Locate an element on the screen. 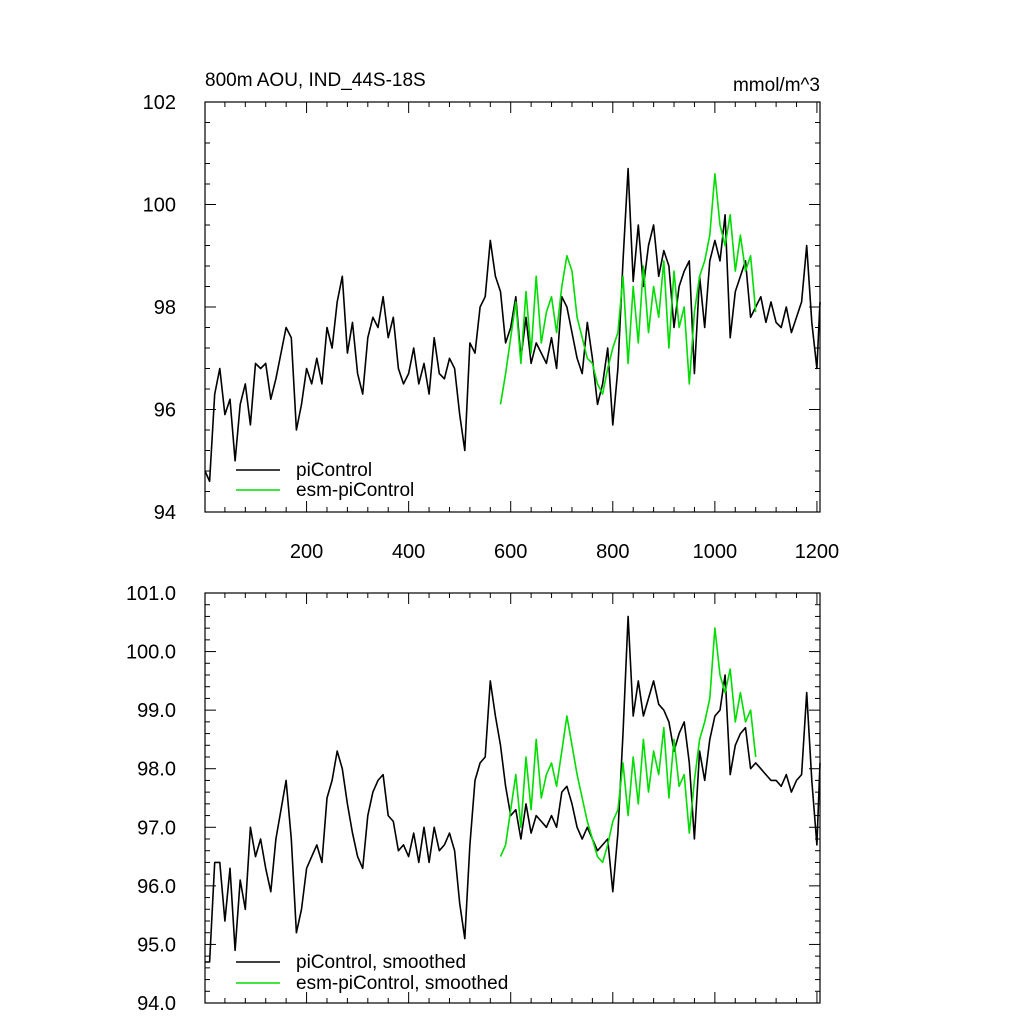  legend-label: esm-piControl is located at coordinates (355, 490).